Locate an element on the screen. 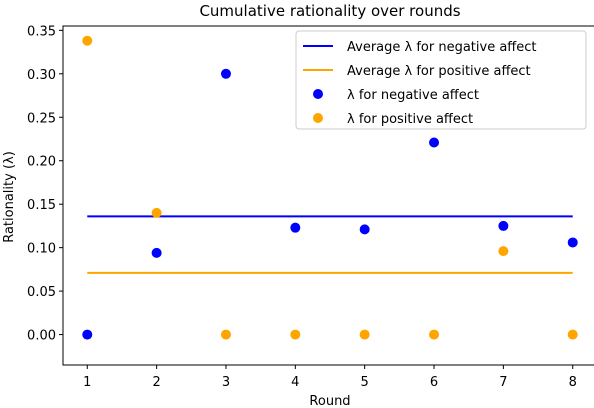 This screenshot has height=408, width=594. y-tick-label: 0.00 is located at coordinates (41, 336).